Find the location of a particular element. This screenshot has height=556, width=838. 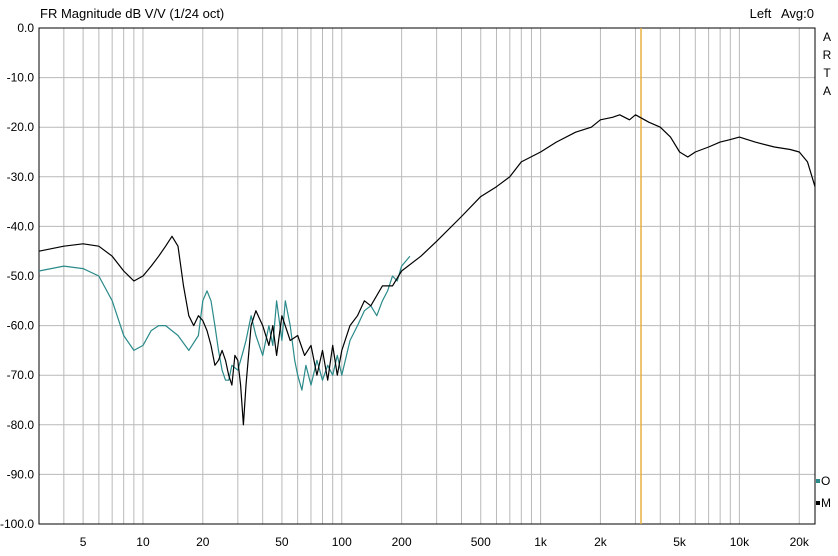

x-tick-label: 10k is located at coordinates (740, 542).